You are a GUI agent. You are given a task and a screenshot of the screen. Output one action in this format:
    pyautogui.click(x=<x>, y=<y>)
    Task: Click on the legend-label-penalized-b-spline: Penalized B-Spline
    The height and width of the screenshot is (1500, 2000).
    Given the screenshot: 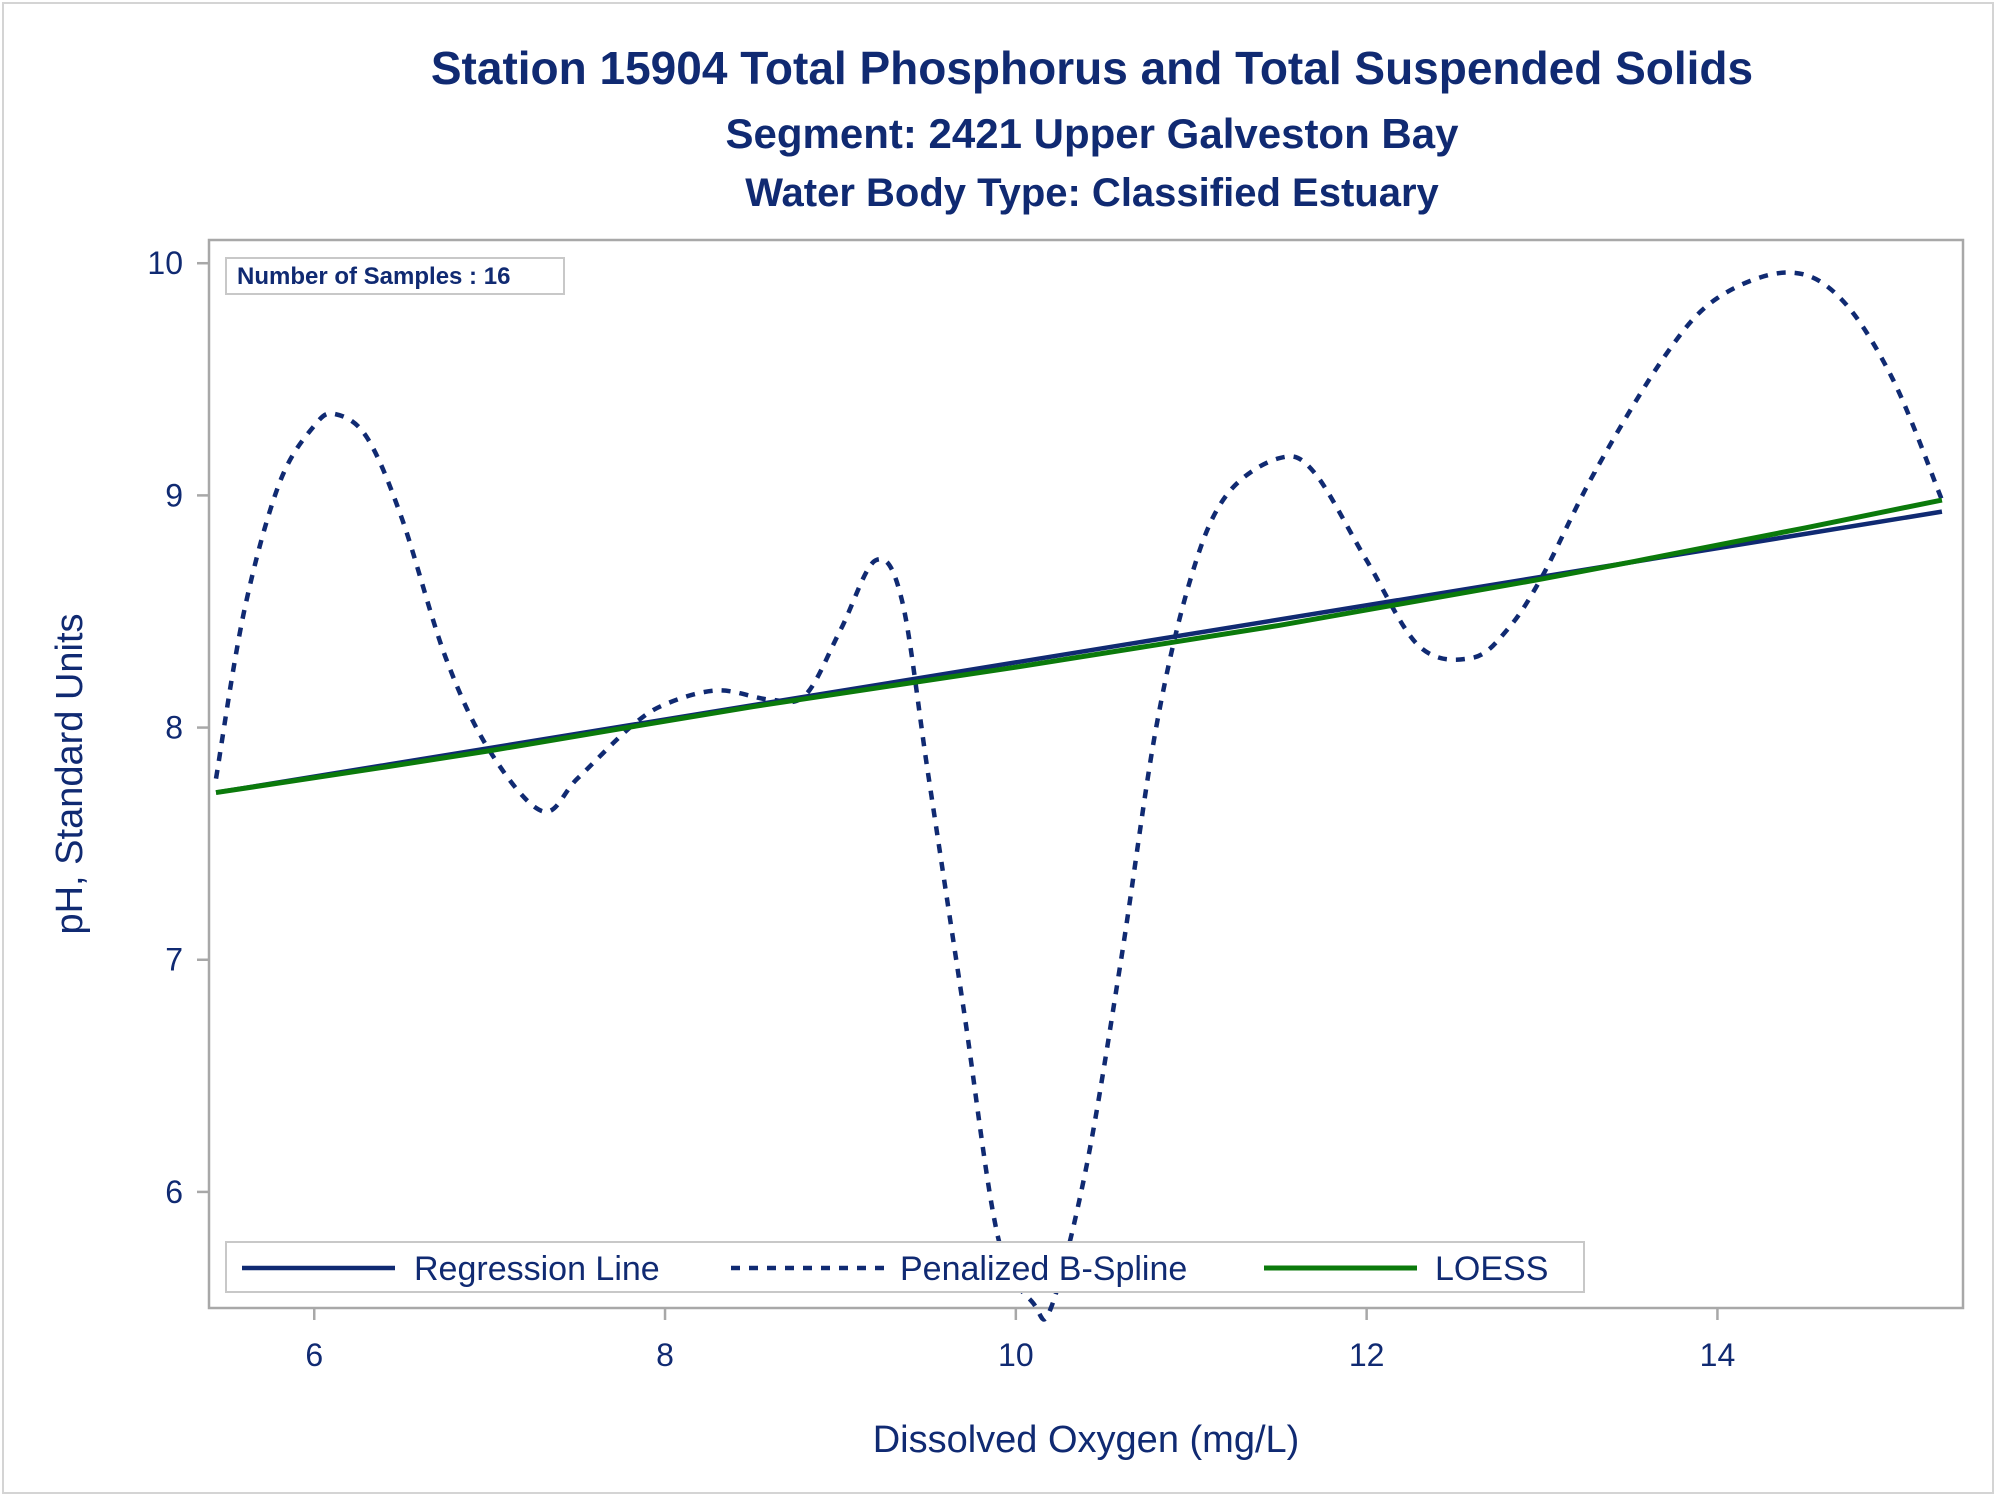 What is the action you would take?
    pyautogui.click(x=1043, y=1269)
    